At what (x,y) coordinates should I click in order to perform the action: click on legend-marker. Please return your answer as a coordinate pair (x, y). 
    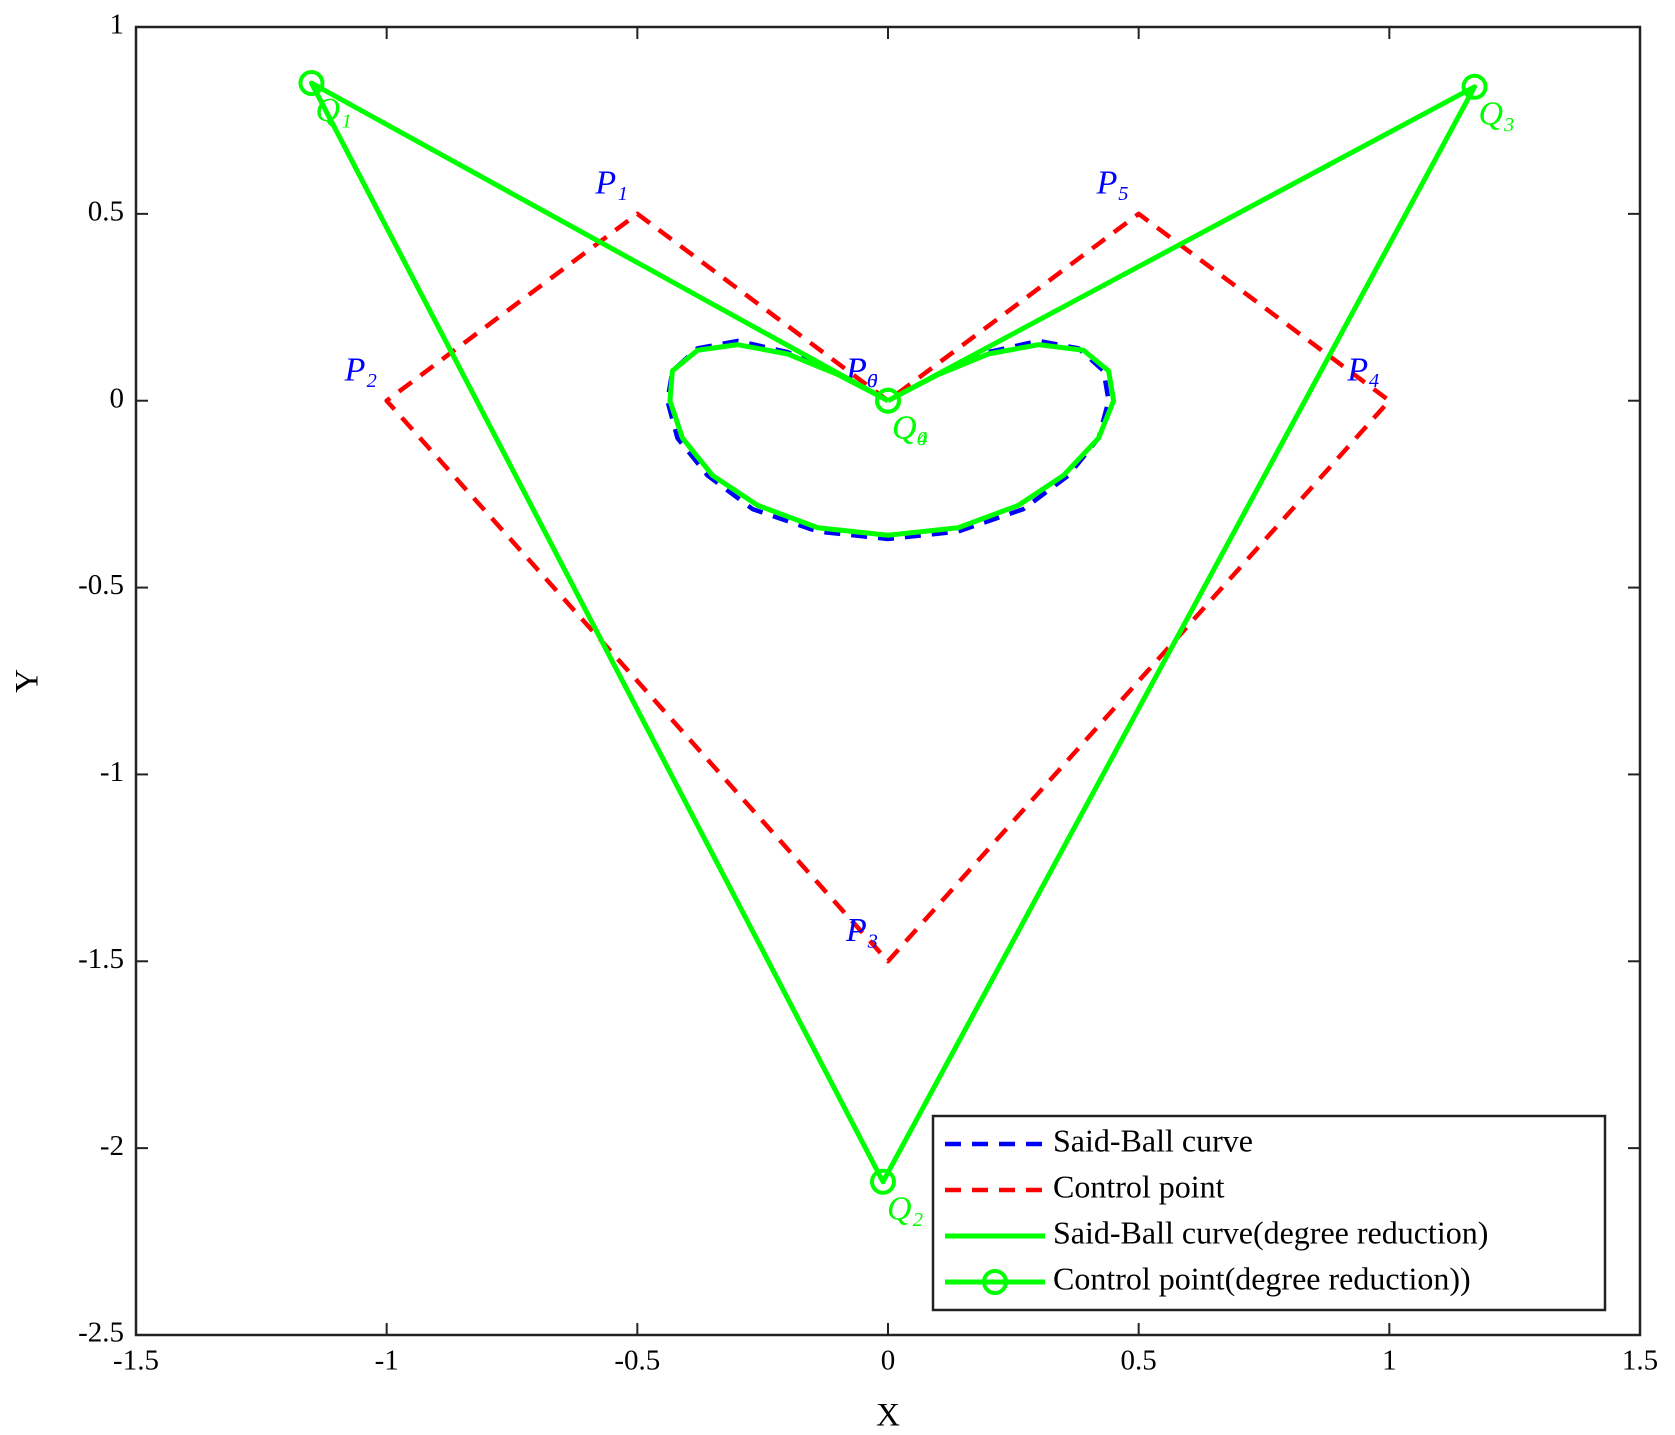
    Looking at the image, I should click on (995, 1282).